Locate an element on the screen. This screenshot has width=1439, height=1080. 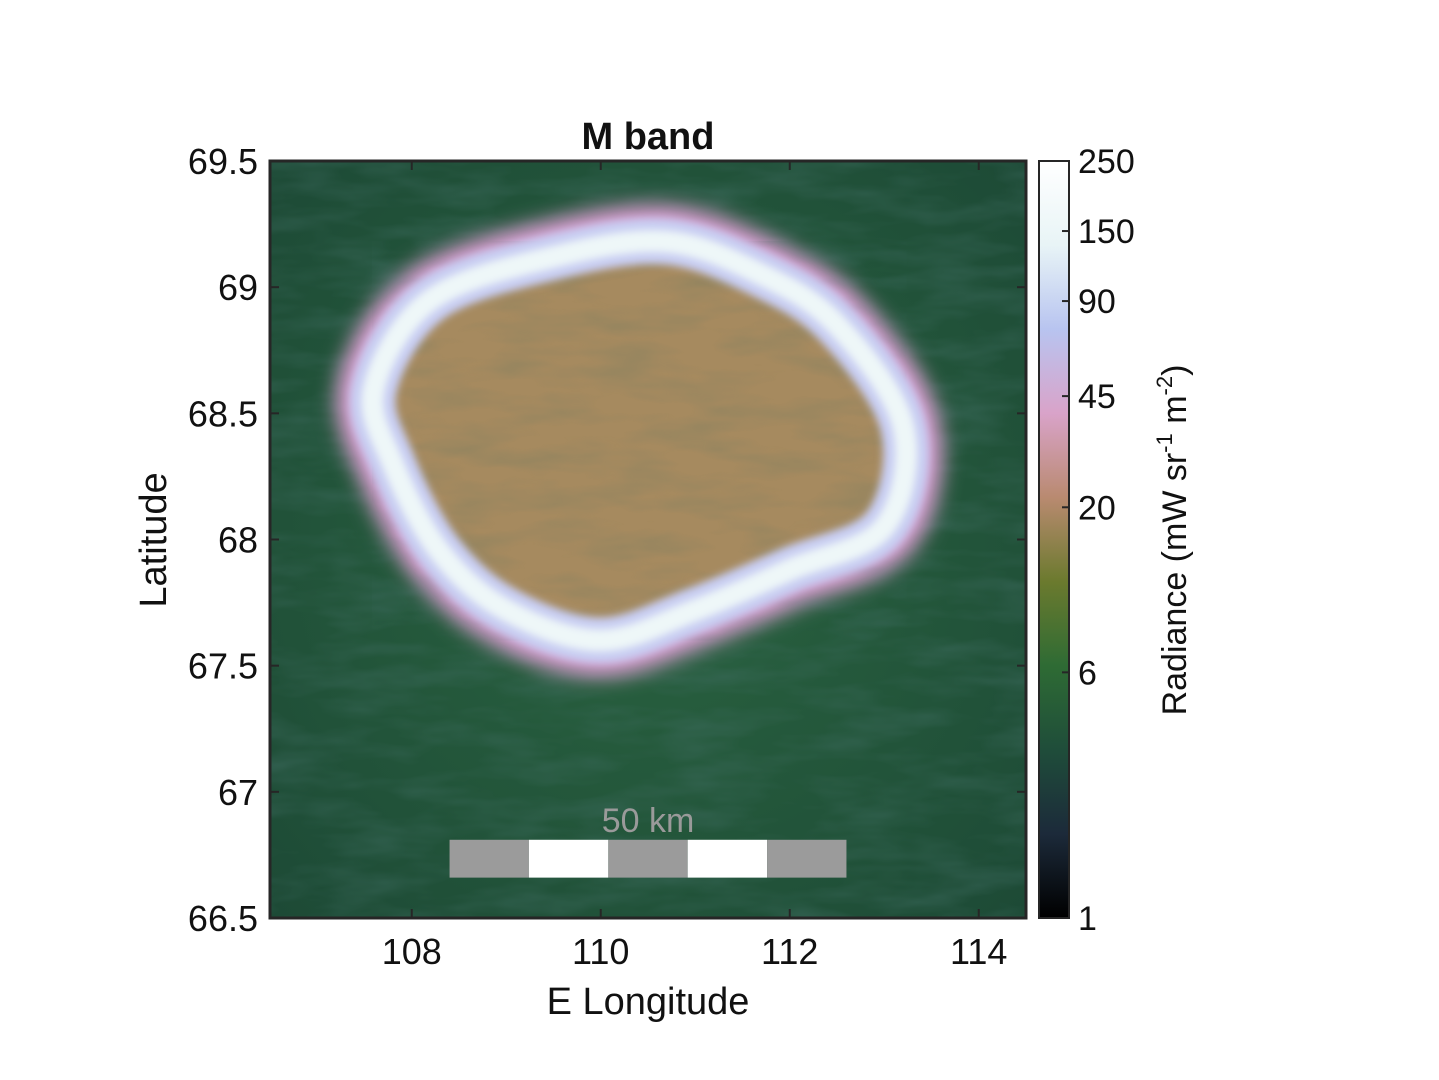
x-tick-label: 110 is located at coordinates (600, 951).